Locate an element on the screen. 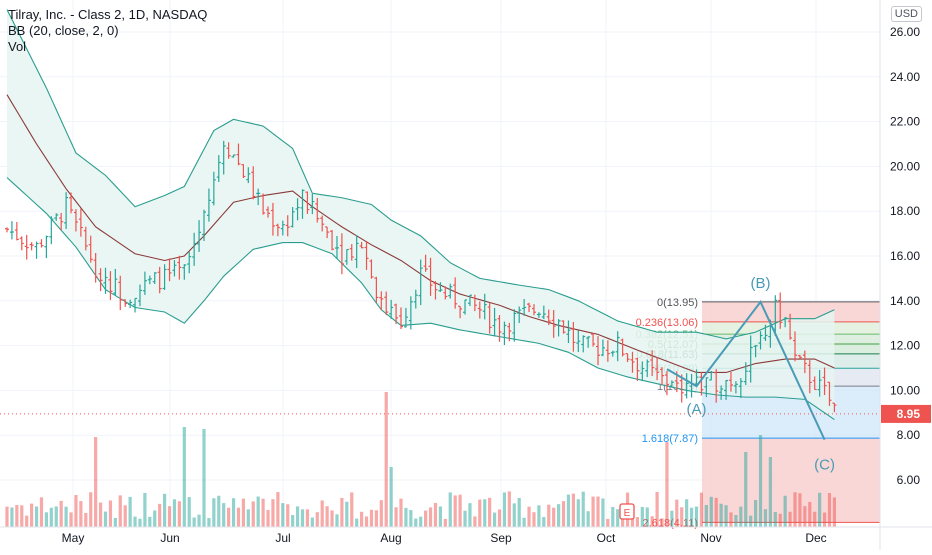 This screenshot has width=932, height=555. bb-indicator-label: BB (20, close, 2, 0) is located at coordinates (63, 30).